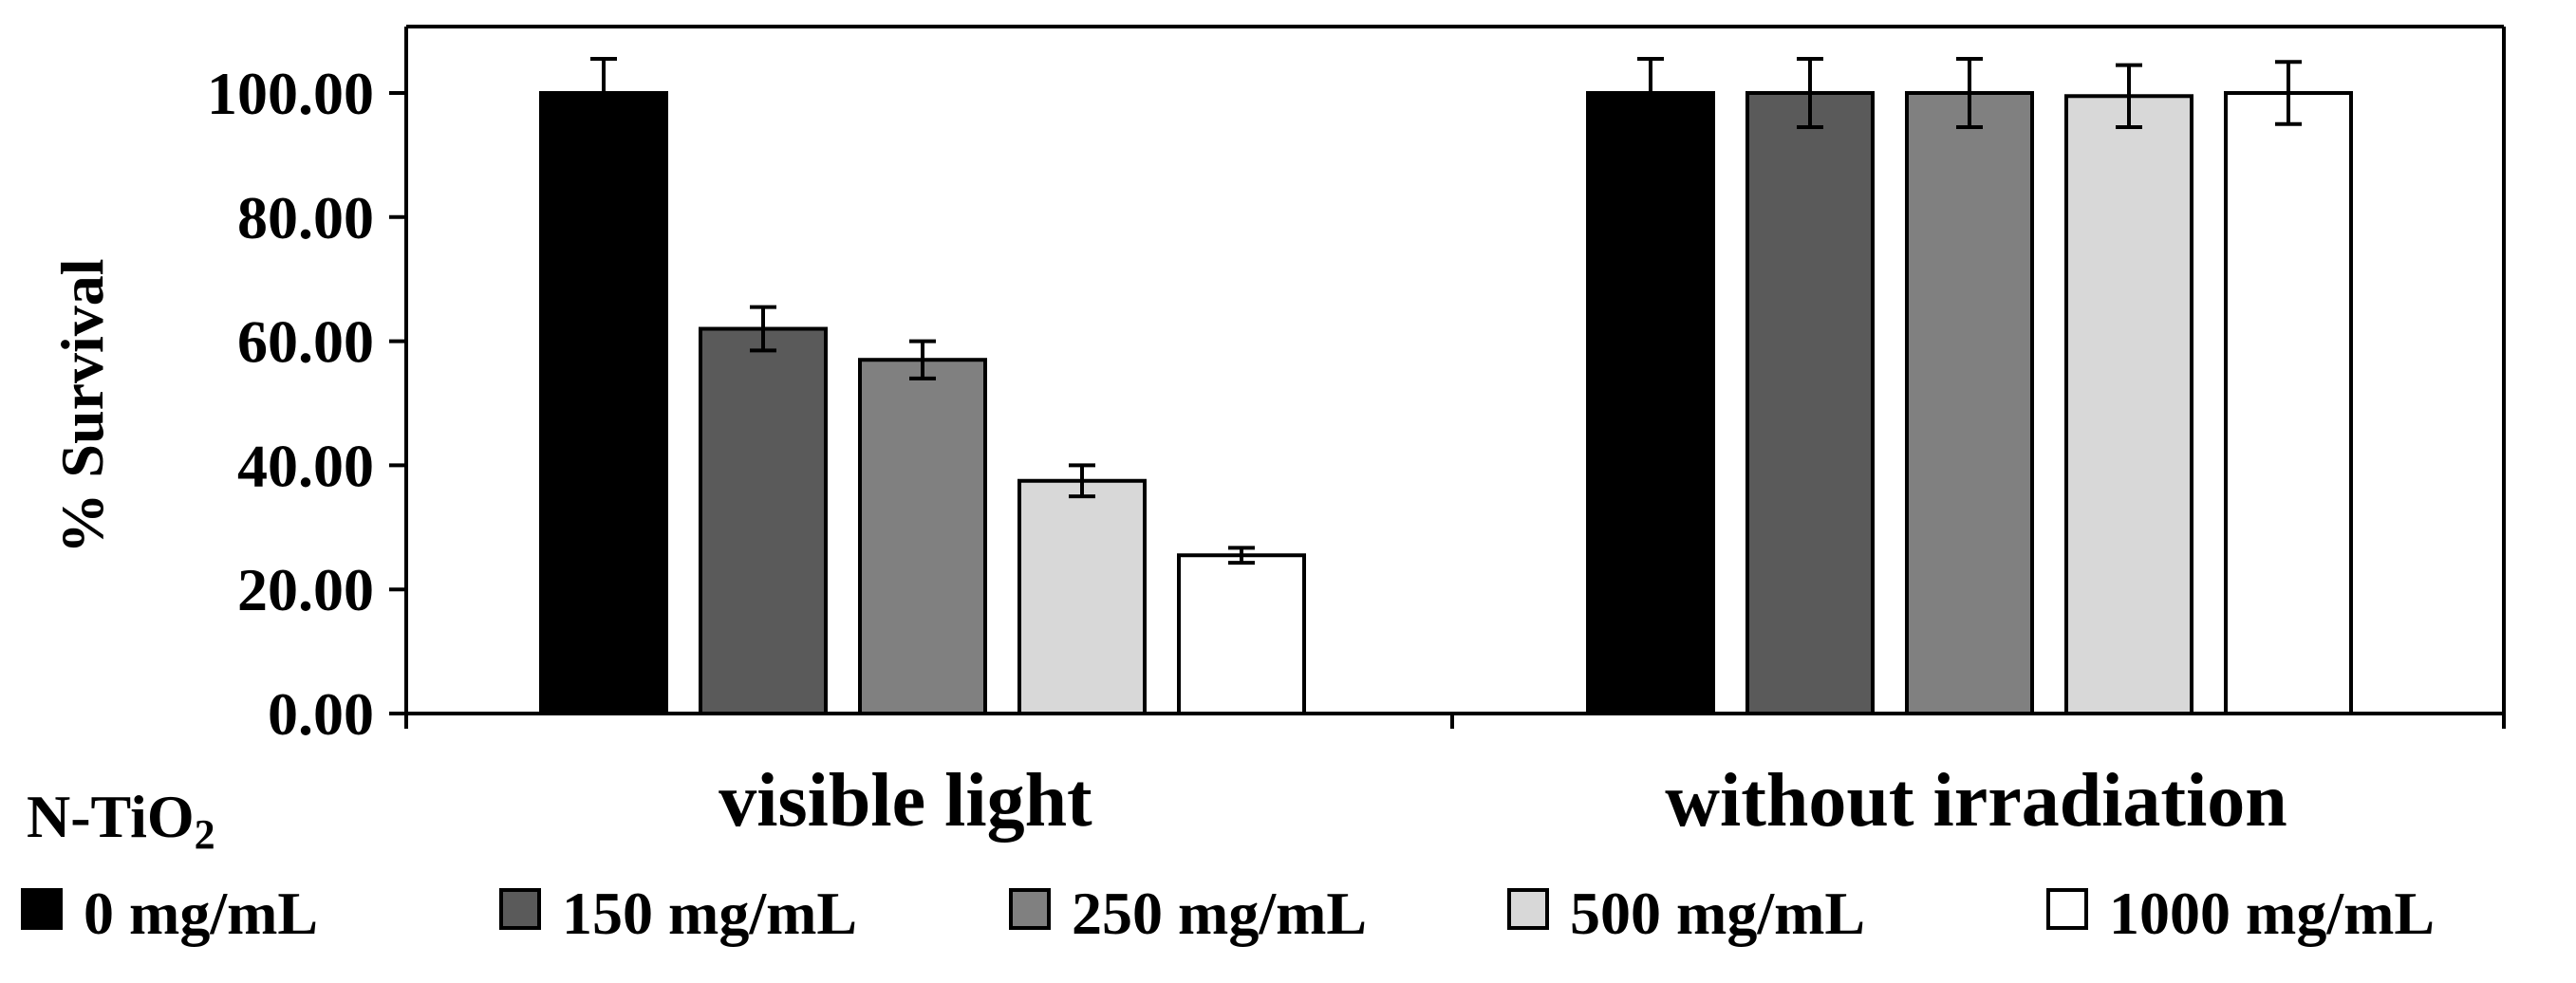  Describe the element at coordinates (603, 403) in the screenshot. I see `bar-0-mg-ml-visible-light` at that location.